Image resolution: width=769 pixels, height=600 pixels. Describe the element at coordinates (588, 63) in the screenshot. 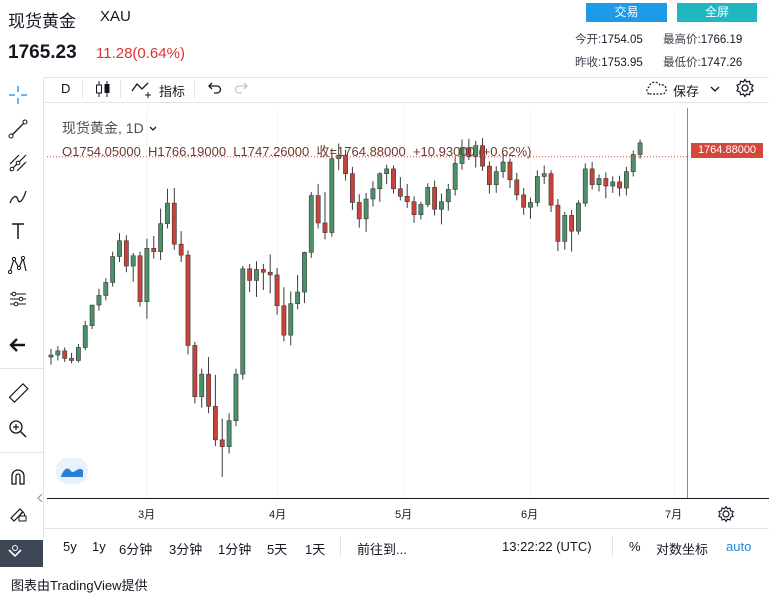

I see `prev-close-label: 昨收:` at that location.